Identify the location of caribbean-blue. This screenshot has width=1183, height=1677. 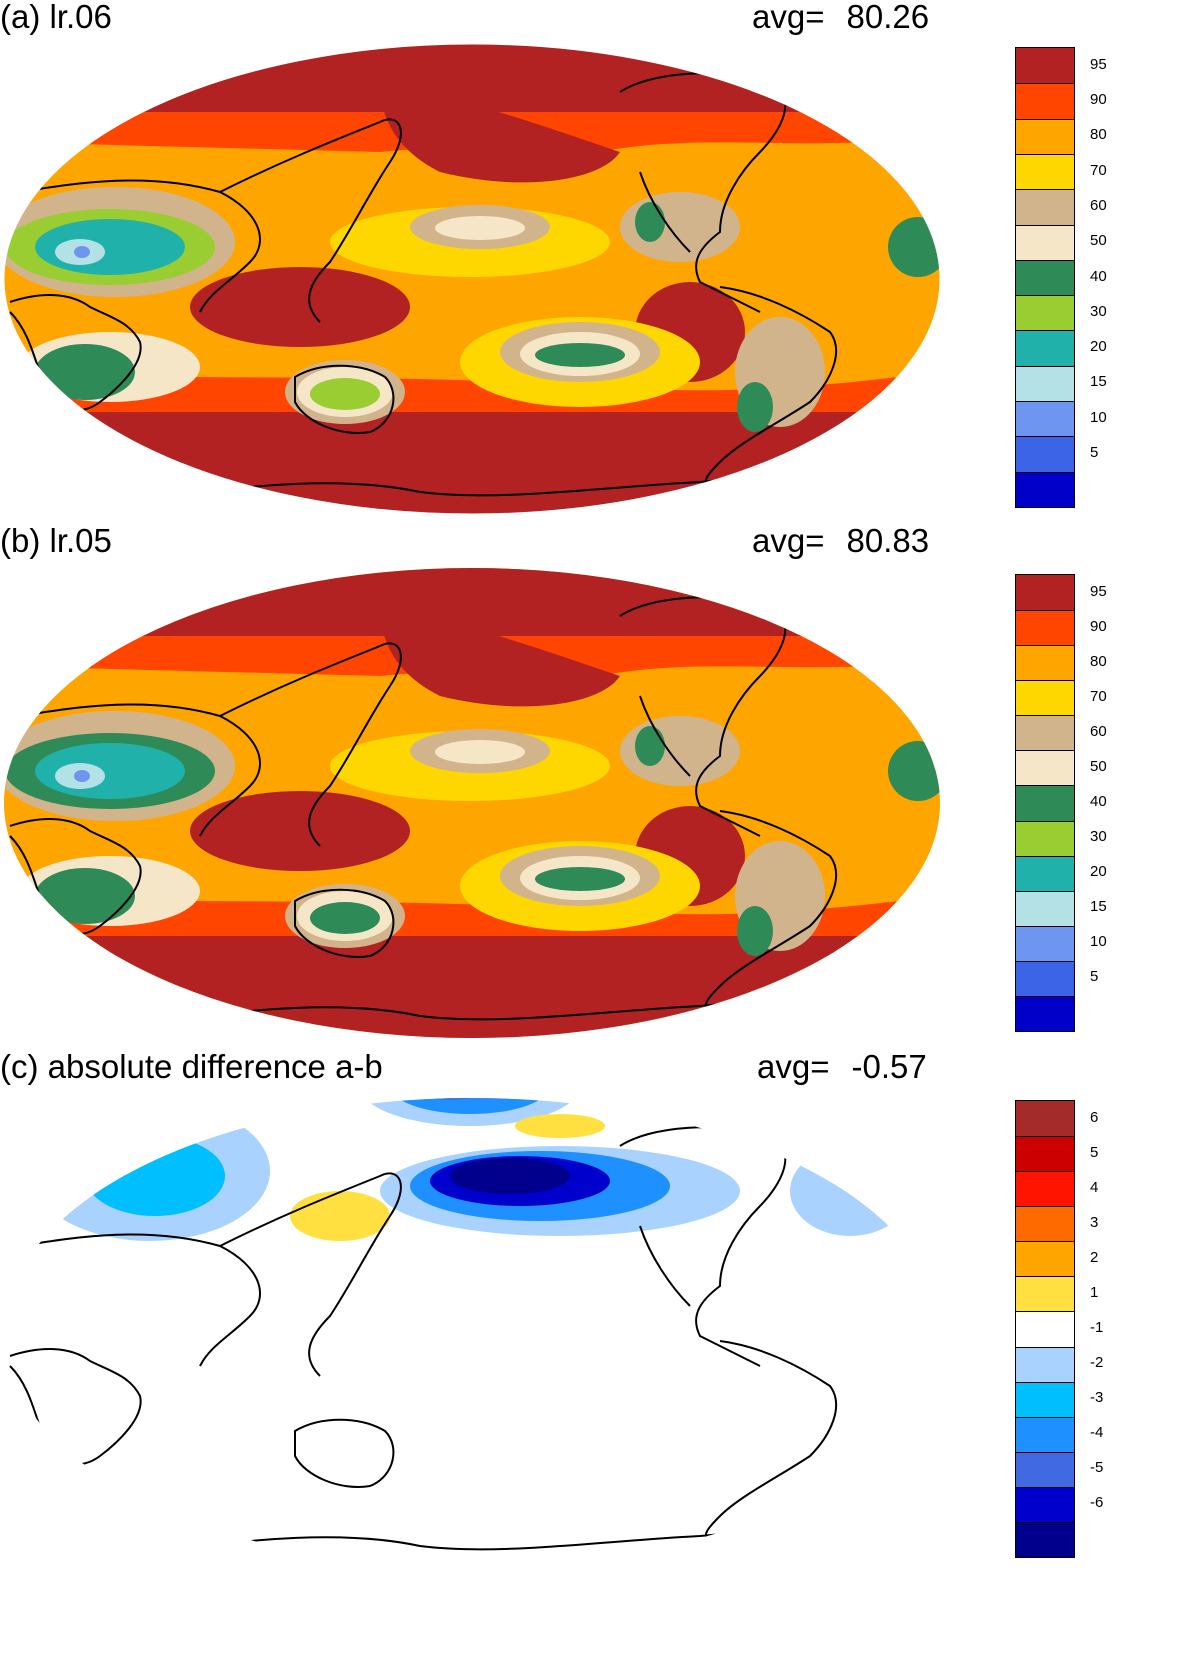
(735, 1102).